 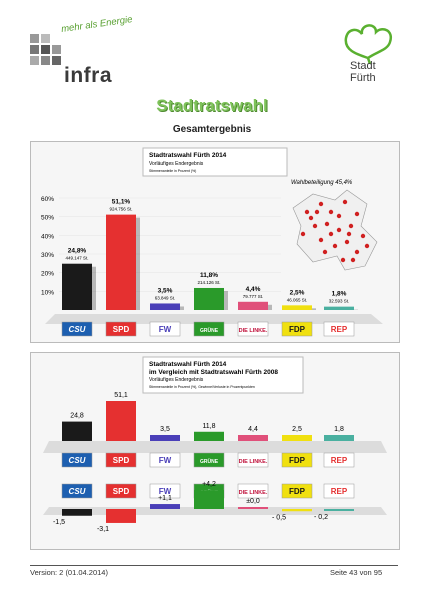 I want to click on chart-floor, so click(x=215, y=447).